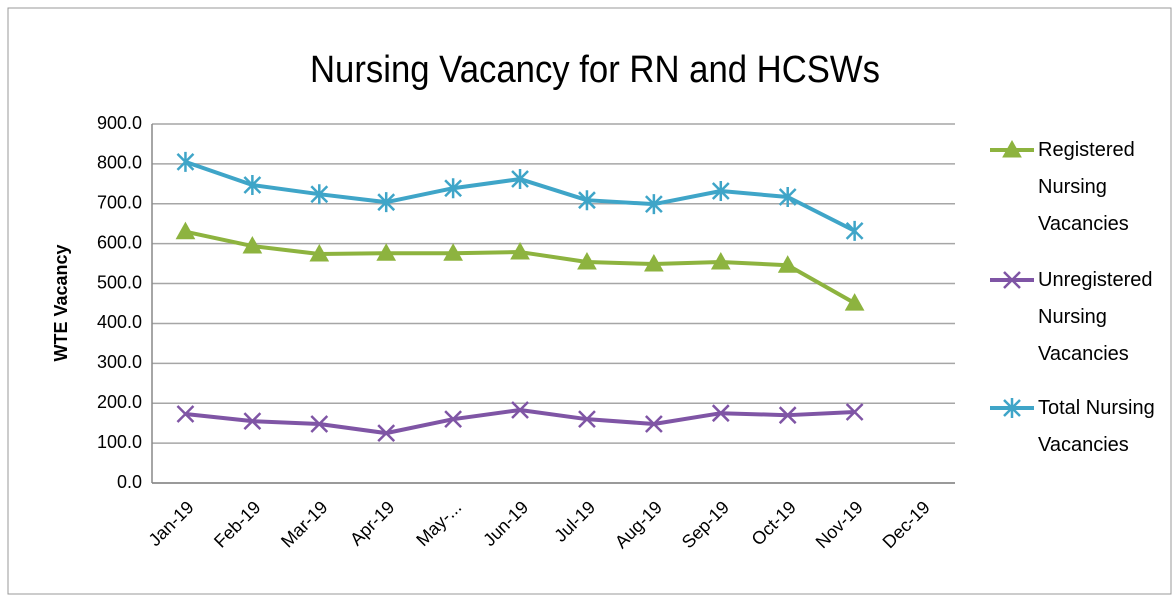 The height and width of the screenshot is (596, 1173). Describe the element at coordinates (61, 302) in the screenshot. I see `y-axis-label: WTE Vacancy` at that location.